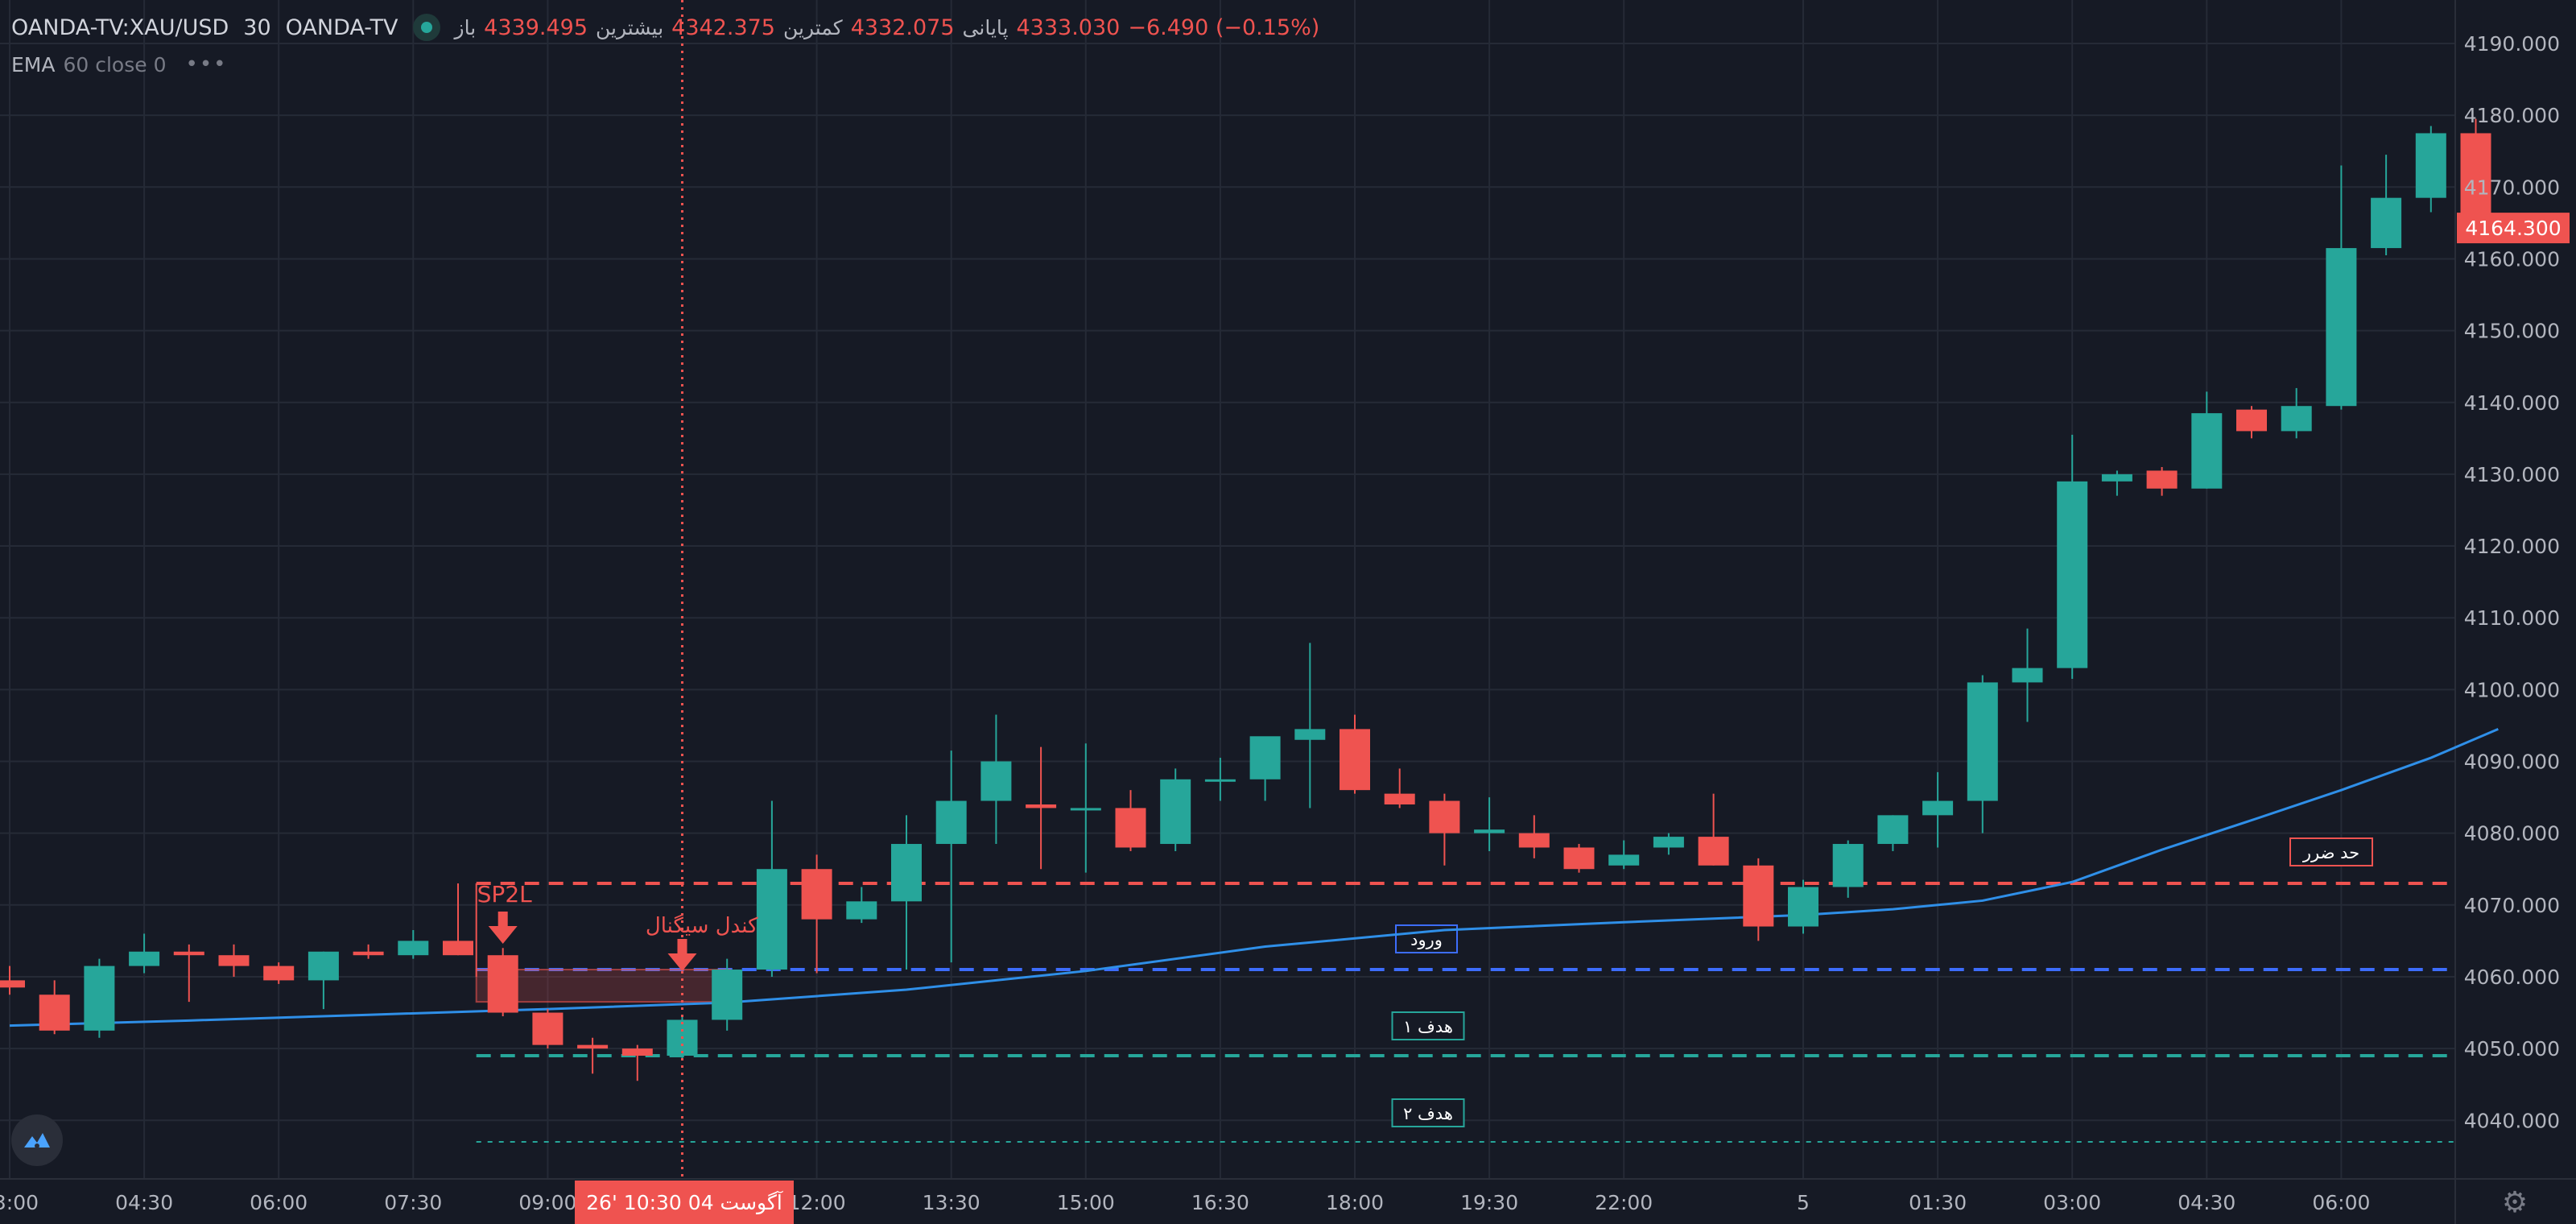  Describe the element at coordinates (603, 943) in the screenshot. I see `signal-zone` at that location.